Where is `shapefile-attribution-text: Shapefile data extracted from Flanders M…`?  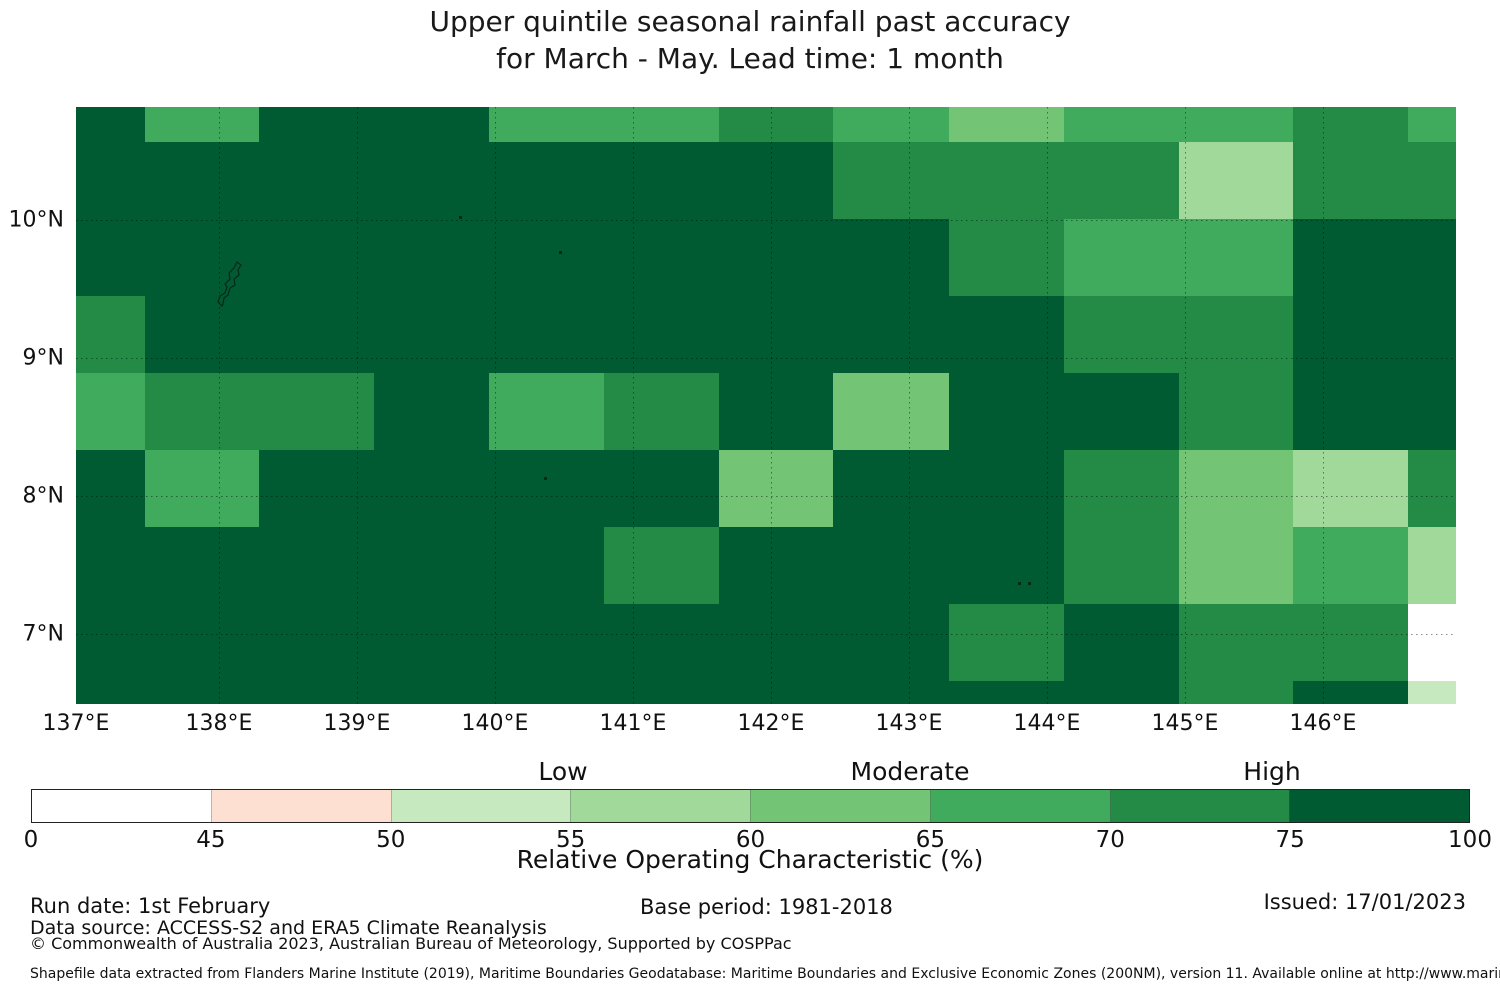
shapefile-attribution-text: Shapefile data extracted from Flanders M… is located at coordinates (765, 974).